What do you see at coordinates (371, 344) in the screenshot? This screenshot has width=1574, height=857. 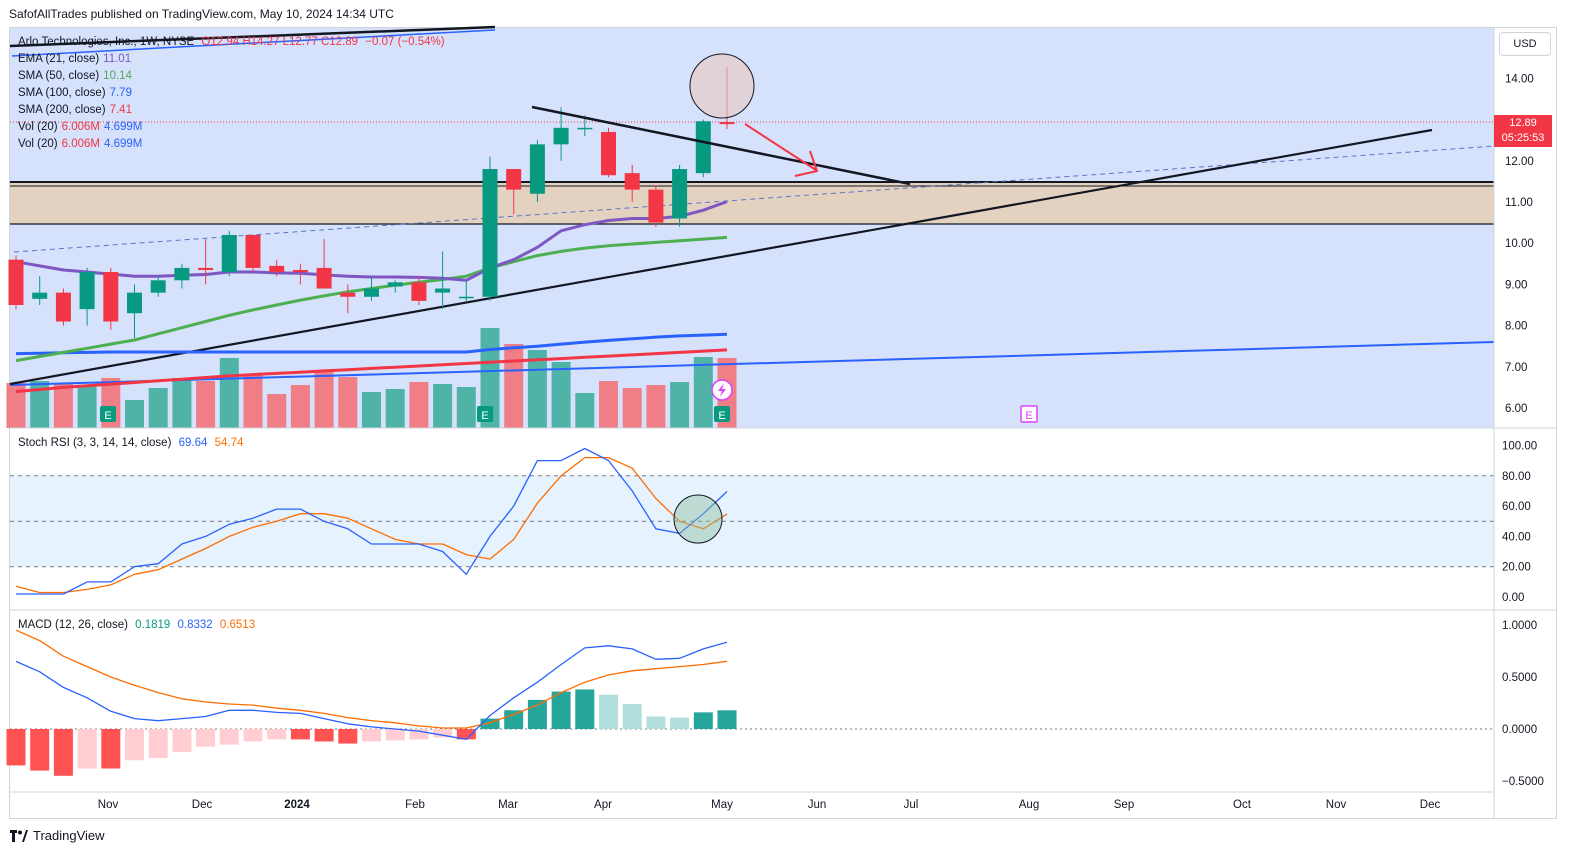 I see `sma100-line` at bounding box center [371, 344].